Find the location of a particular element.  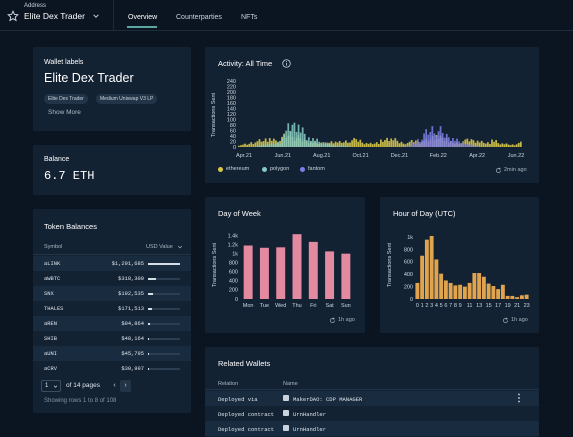

related-wallet-name: MakerDAO: CDP MANAGER is located at coordinates (328, 399).